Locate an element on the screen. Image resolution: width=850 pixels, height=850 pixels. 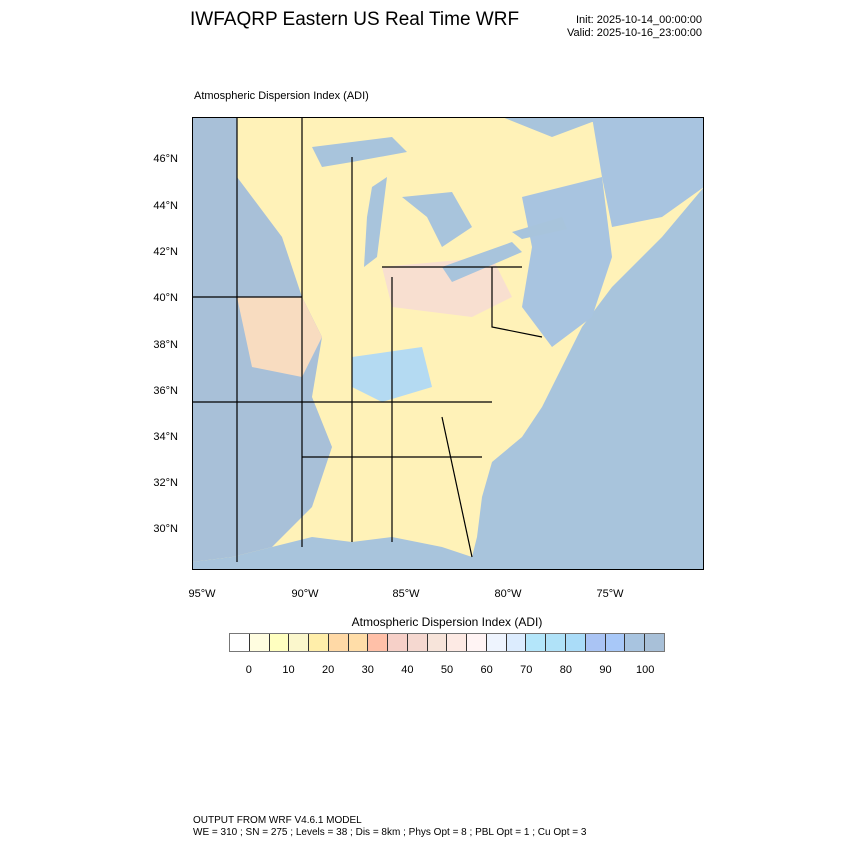
colorbar-title: Atmospheric Dispersion Index (ADI) is located at coordinates (447, 622).